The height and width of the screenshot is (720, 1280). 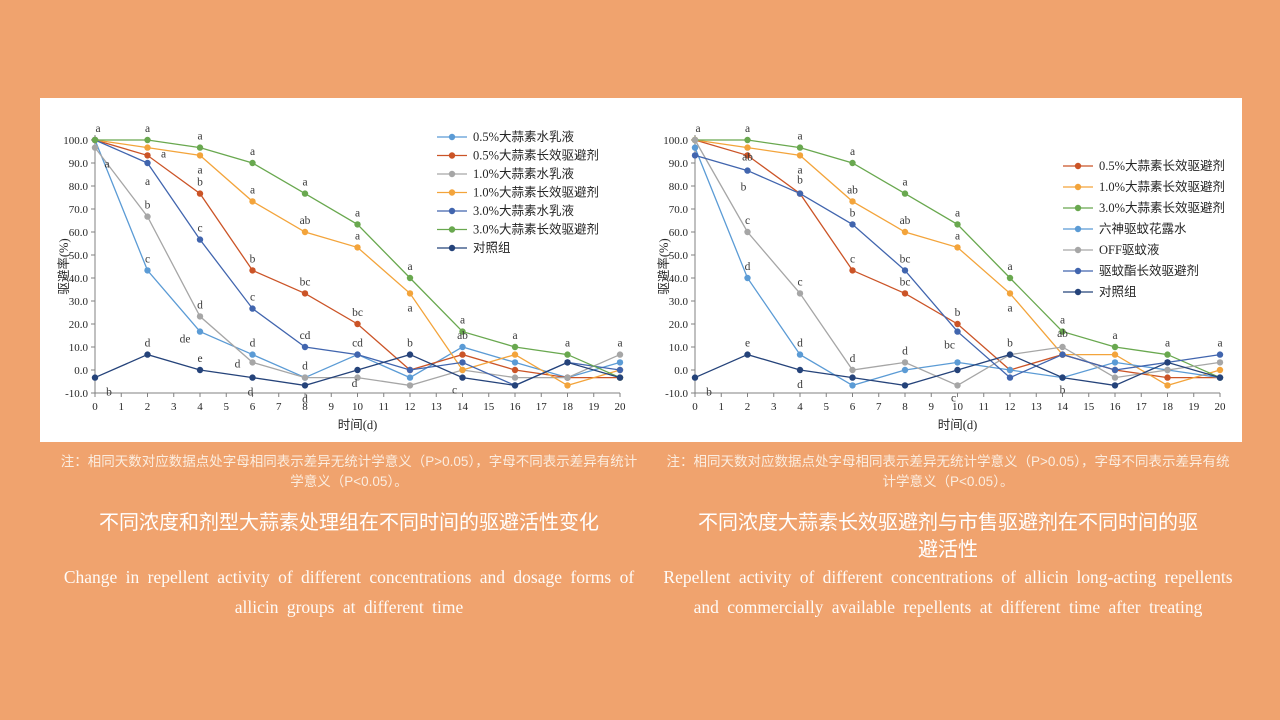 What do you see at coordinates (679, 302) in the screenshot?
I see `y-tick-label: 30.0` at bounding box center [679, 302].